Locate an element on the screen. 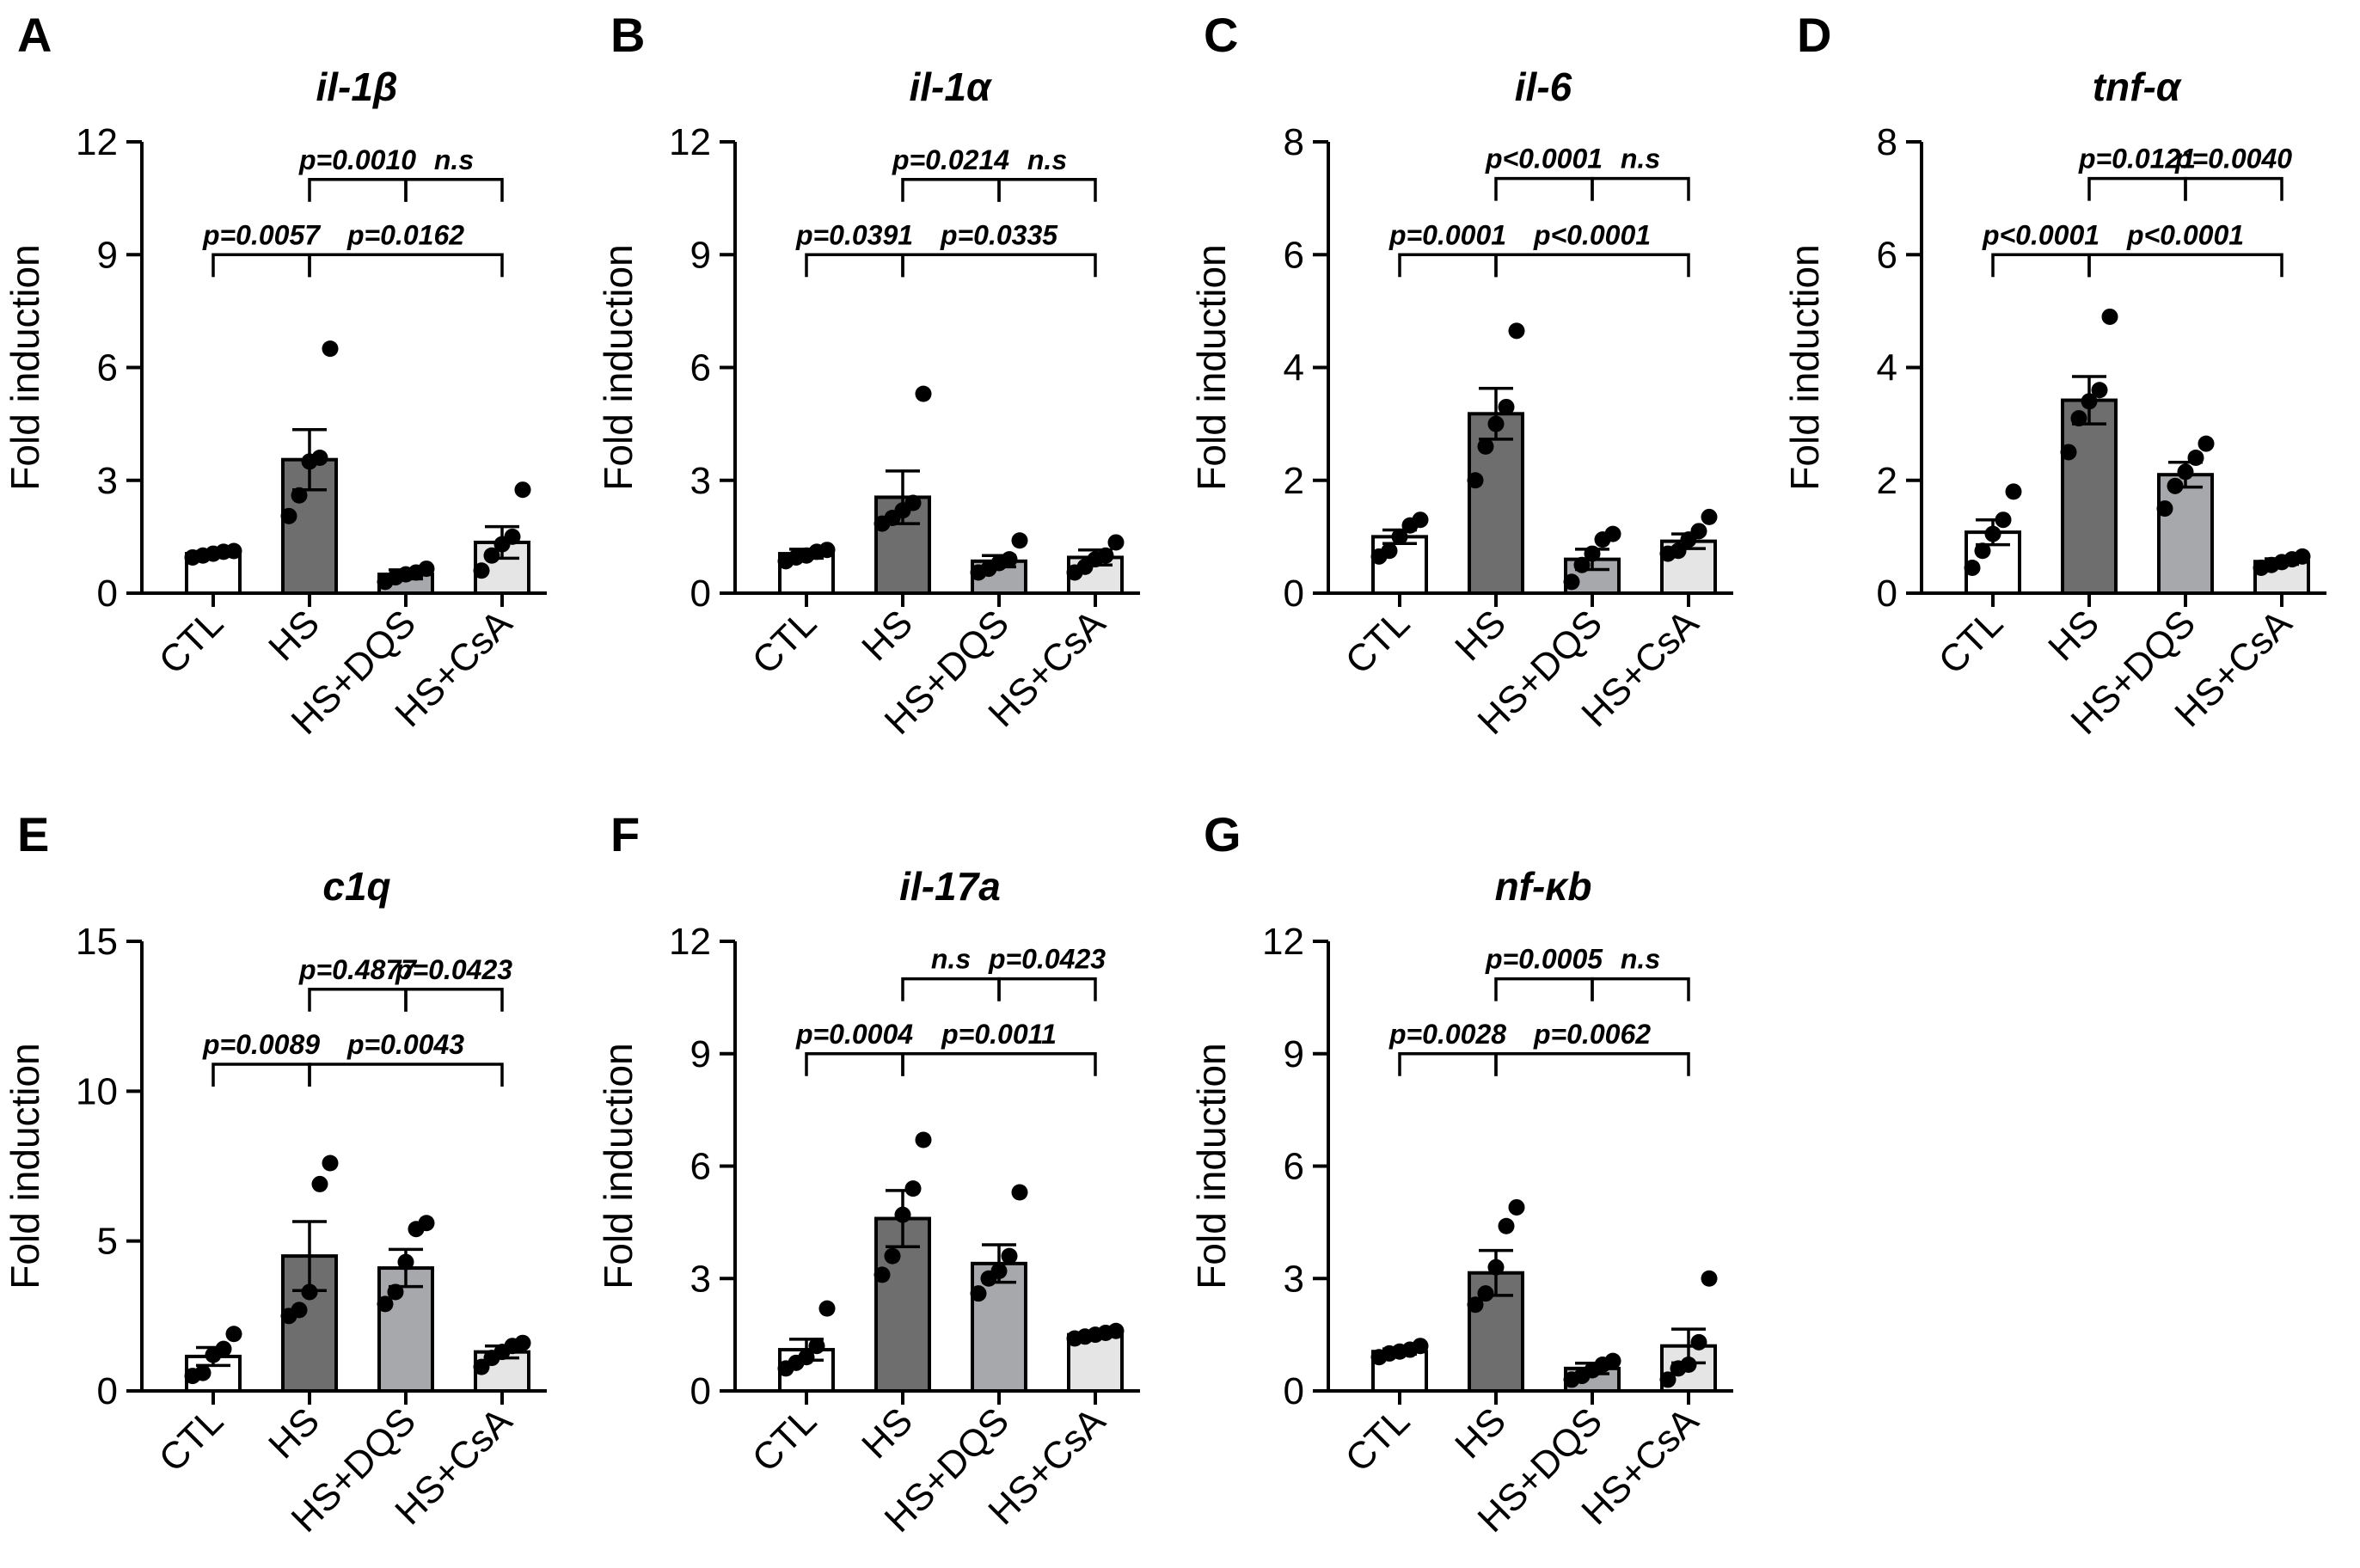 The width and height of the screenshot is (2360, 1568). p-value-label: p=0.0057 is located at coordinates (262, 234).